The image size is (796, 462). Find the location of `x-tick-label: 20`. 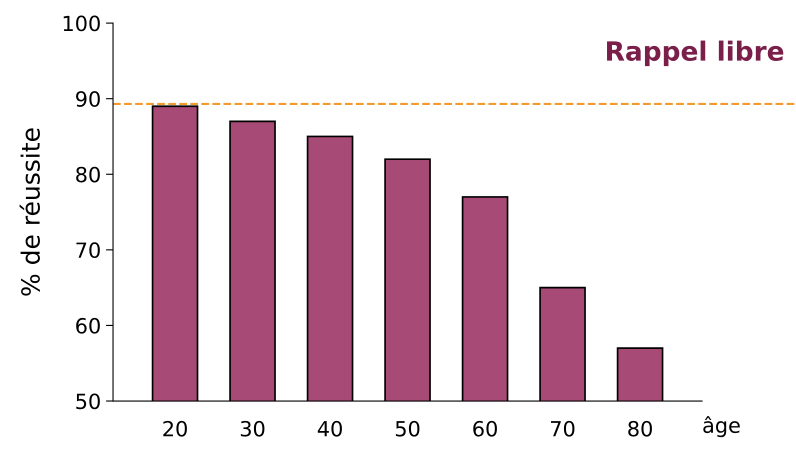

x-tick-label: 20 is located at coordinates (175, 428).